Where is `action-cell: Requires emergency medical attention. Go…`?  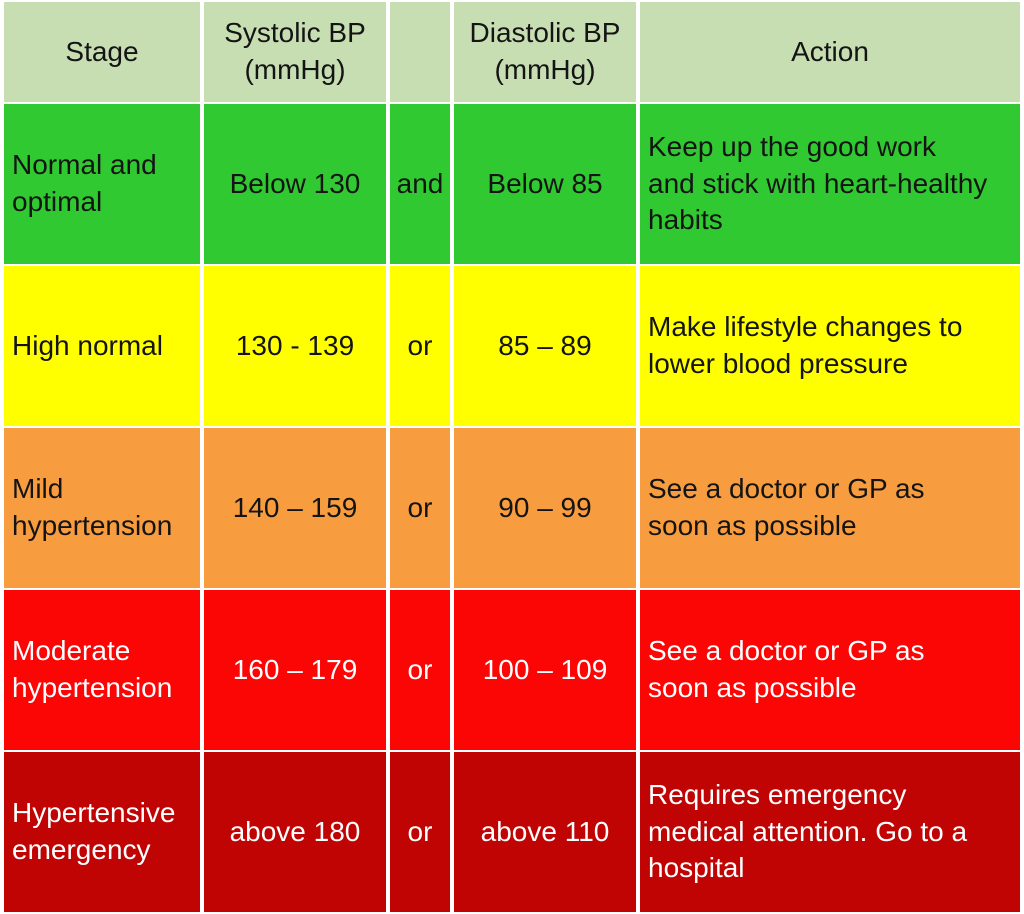
action-cell: Requires emergency medical attention. Go… is located at coordinates (830, 832).